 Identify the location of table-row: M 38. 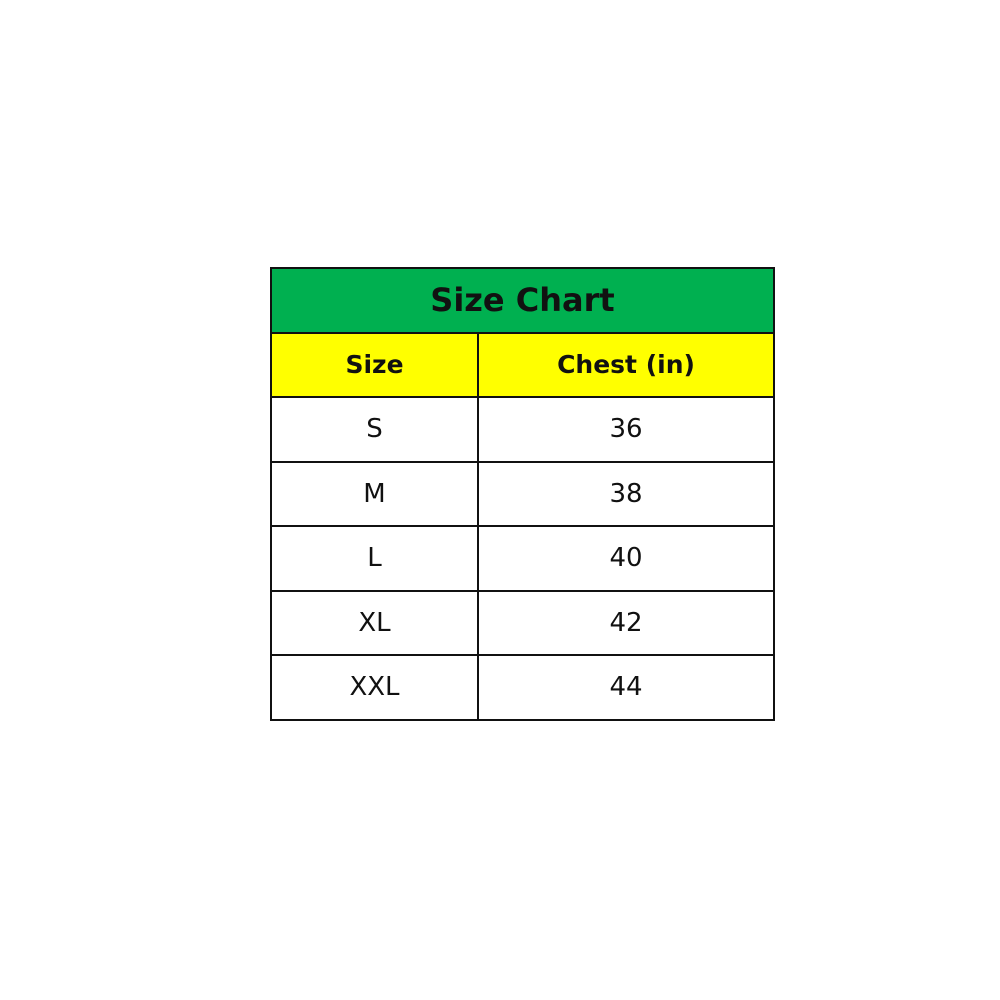
(522, 493).